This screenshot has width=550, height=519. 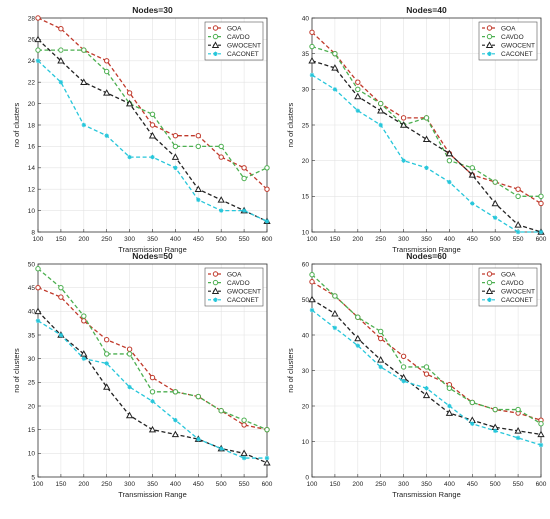 I want to click on chart-title: Nodes=30, so click(x=152, y=10).